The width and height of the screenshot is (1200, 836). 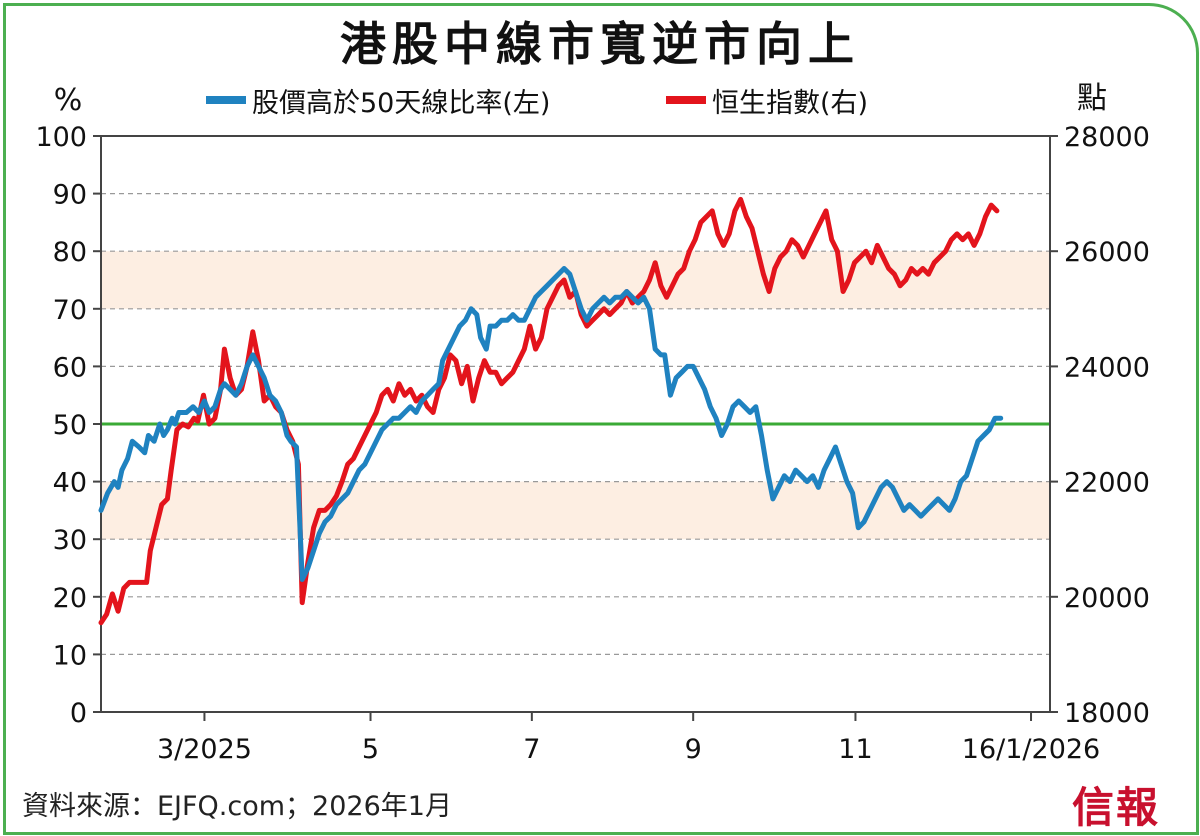 I want to click on left-tick-label-5: 50, so click(x=70, y=425).